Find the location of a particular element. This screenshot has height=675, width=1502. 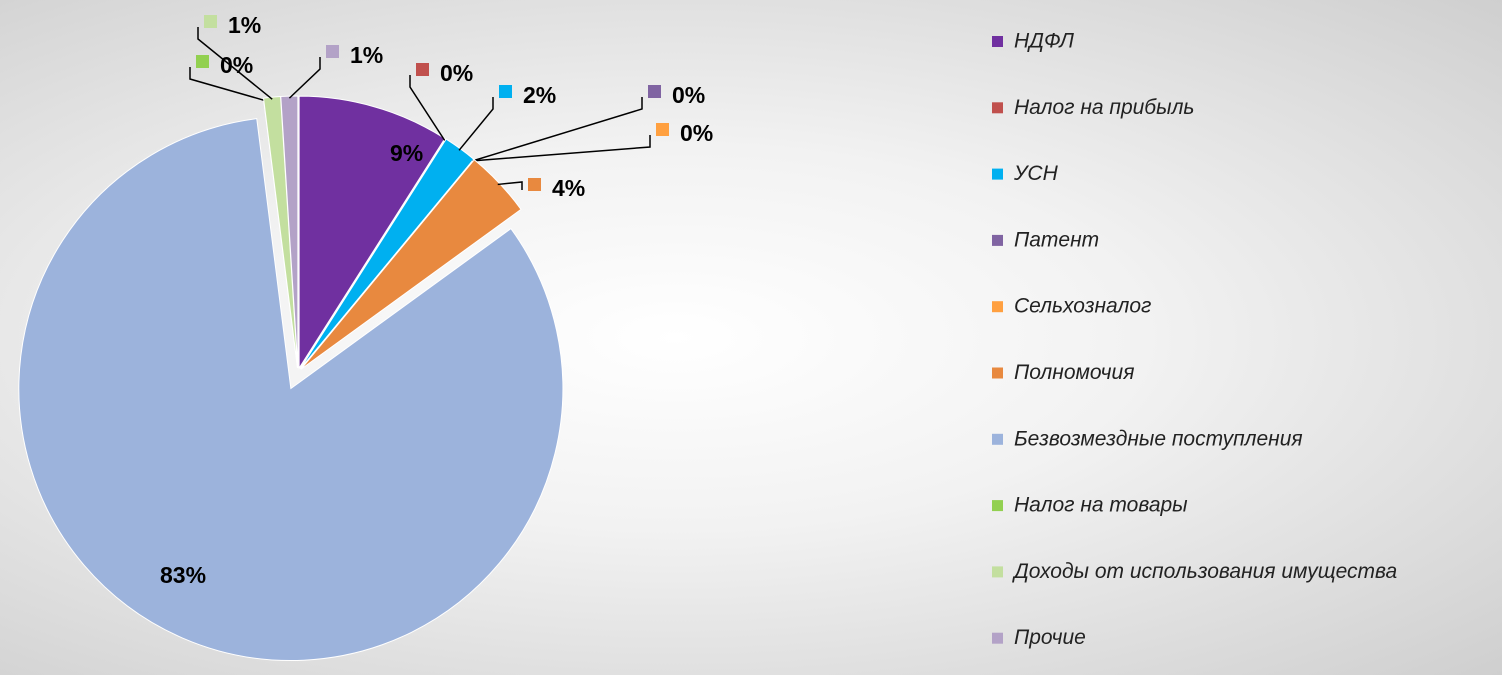

value-label: 4% is located at coordinates (568, 188).